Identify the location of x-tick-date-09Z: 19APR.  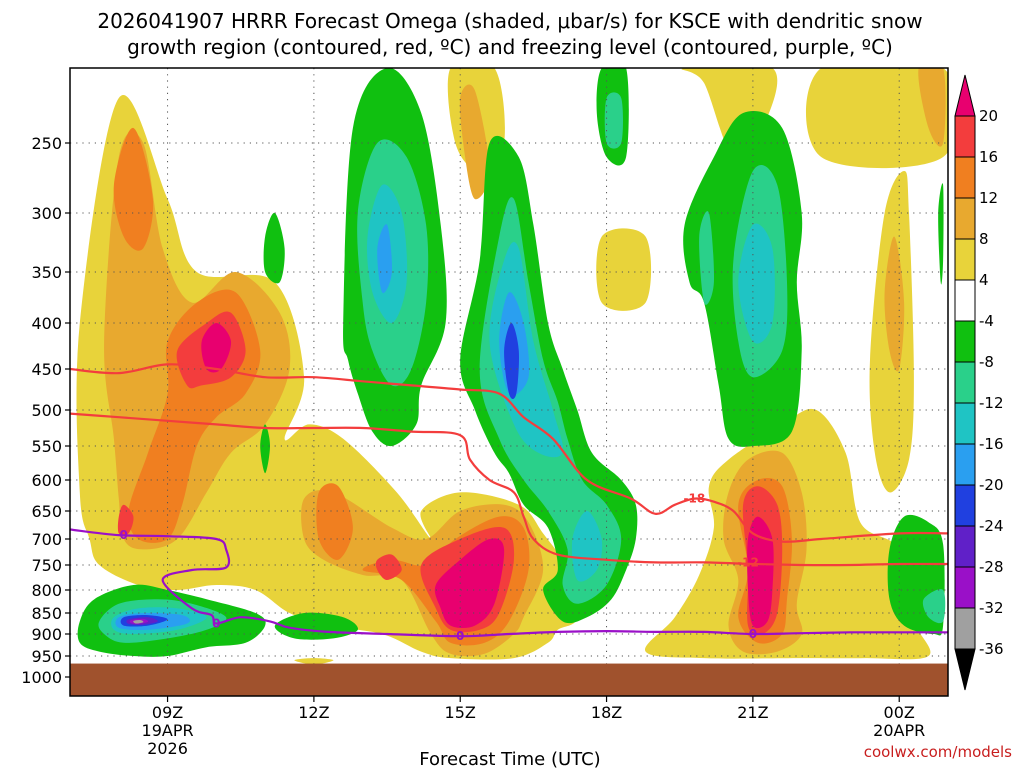
(168, 730).